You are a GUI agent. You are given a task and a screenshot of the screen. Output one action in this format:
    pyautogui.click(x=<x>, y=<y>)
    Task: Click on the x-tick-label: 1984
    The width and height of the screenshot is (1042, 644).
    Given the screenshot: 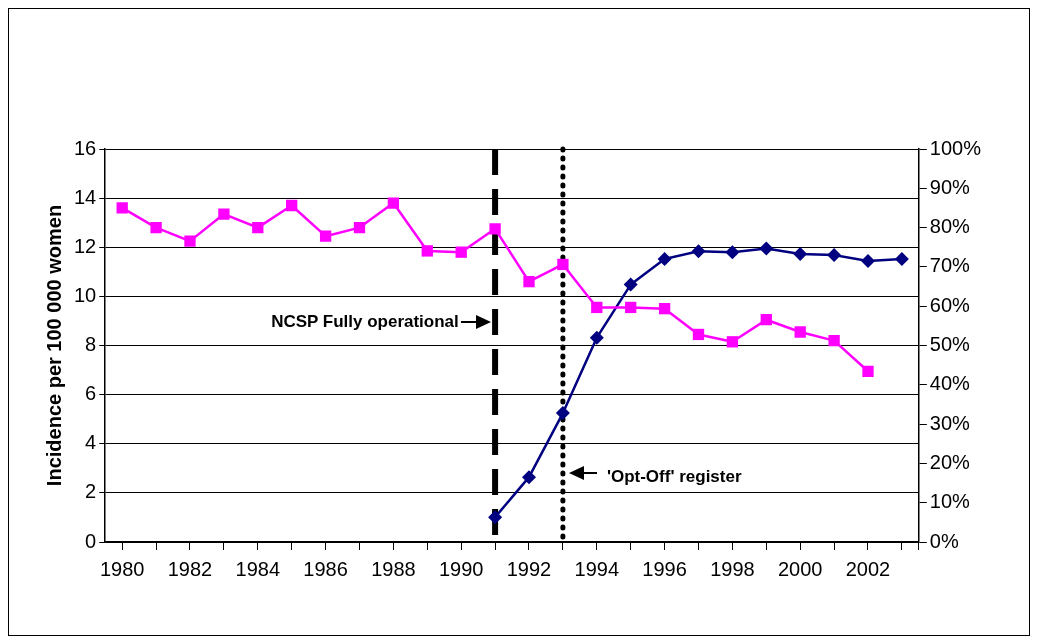 What is the action you would take?
    pyautogui.click(x=258, y=568)
    